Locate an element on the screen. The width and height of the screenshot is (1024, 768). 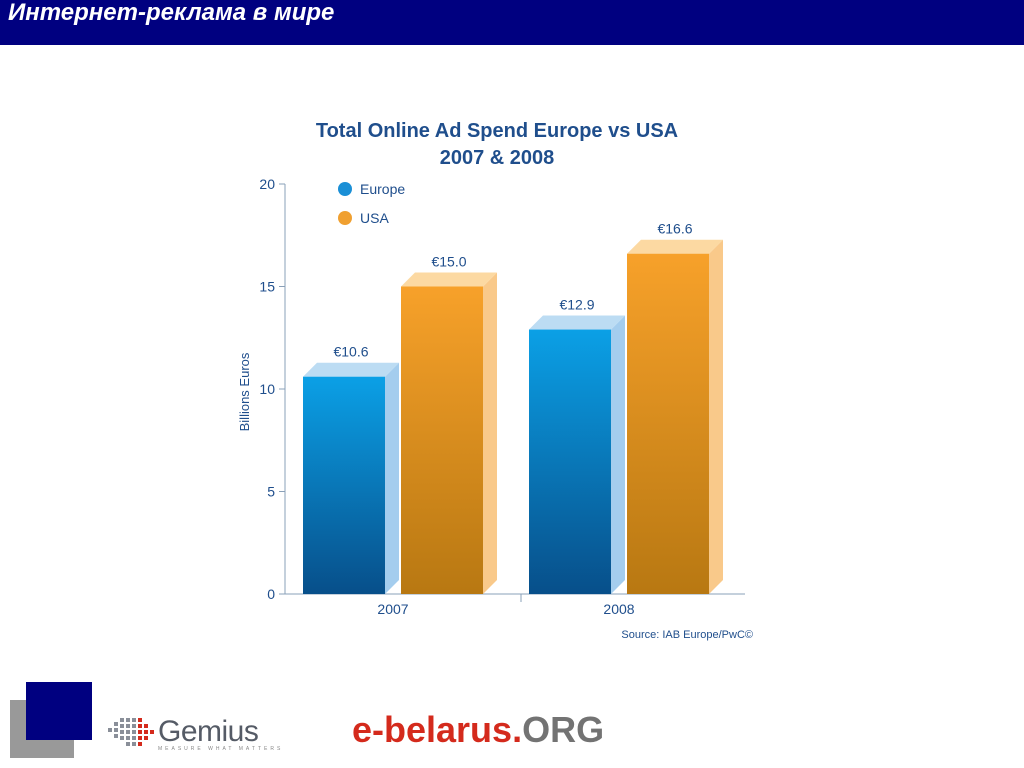
chart-subtitle: 2007 & 2008 is located at coordinates (497, 158).